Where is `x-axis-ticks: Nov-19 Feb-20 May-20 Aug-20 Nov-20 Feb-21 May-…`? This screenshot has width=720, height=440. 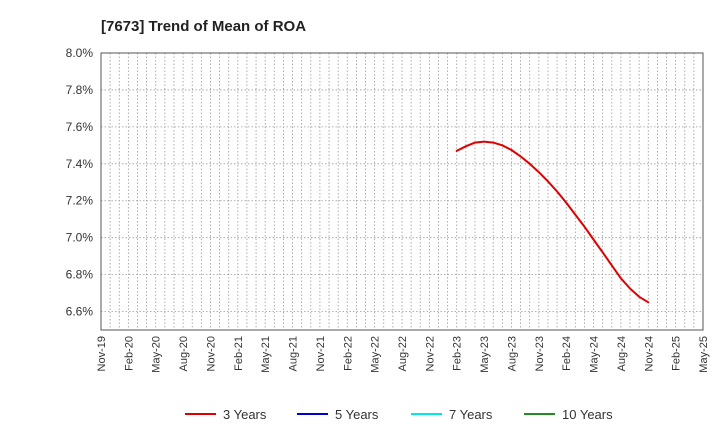
x-axis-ticks: Nov-19 Feb-20 May-20 Aug-20 Nov-20 Feb-21 May-… is located at coordinates (403, 354).